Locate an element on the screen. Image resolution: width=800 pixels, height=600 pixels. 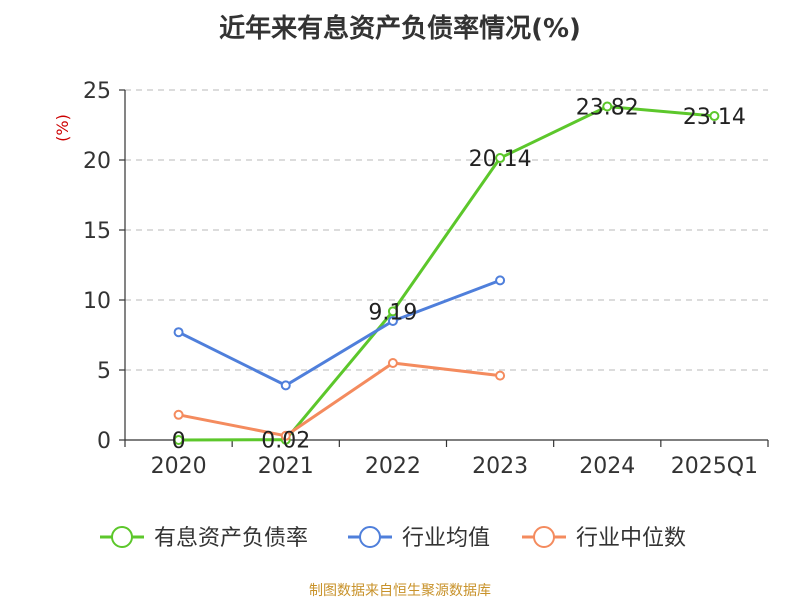
y-tick-label: 0 is located at coordinates (104, 441).